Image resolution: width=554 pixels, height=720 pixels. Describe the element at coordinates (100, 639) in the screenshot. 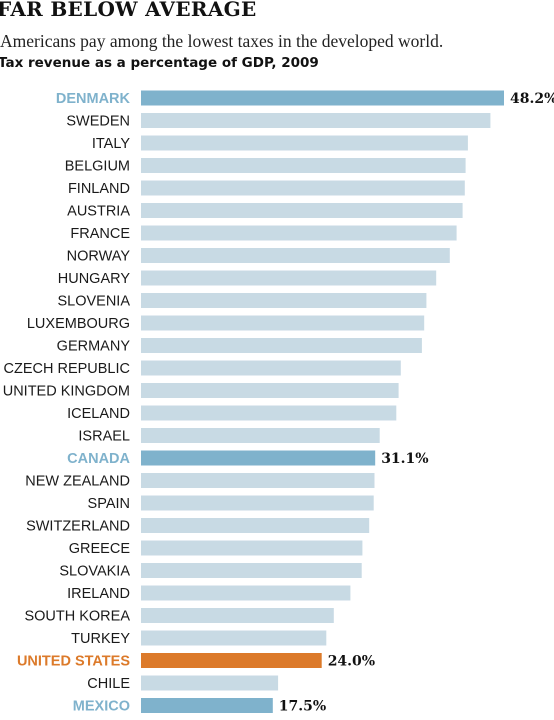

I see `category-label-turkey: TURKEY` at that location.